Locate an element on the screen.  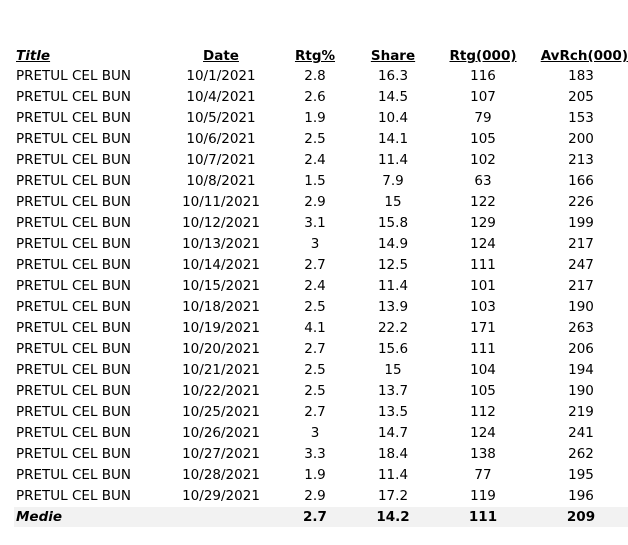
cell-rtg-000: 124 is located at coordinates (483, 433).